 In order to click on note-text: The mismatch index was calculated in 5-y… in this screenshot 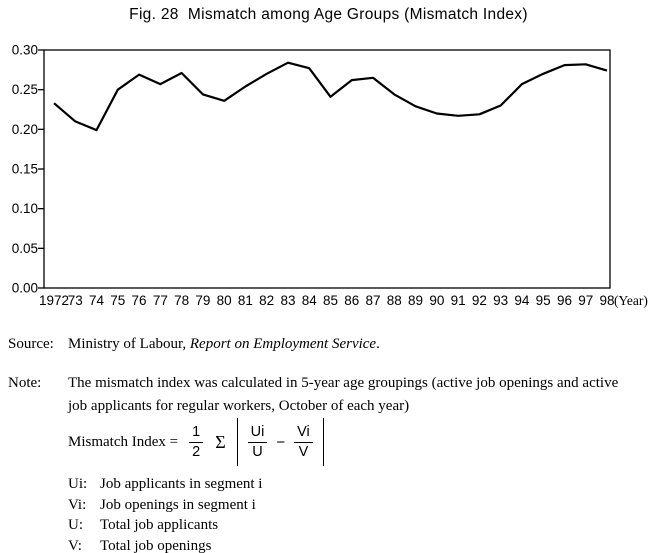, I will do `click(343, 394)`.